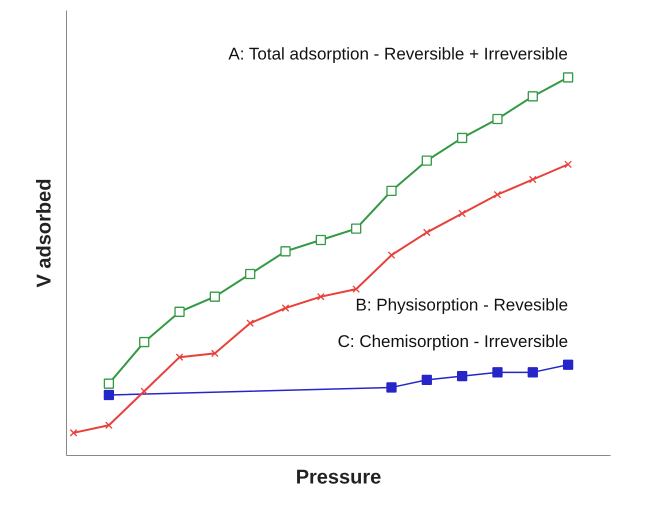 The height and width of the screenshot is (506, 652). I want to click on series-label: C: Chemisorption - Irreversible, so click(453, 341).